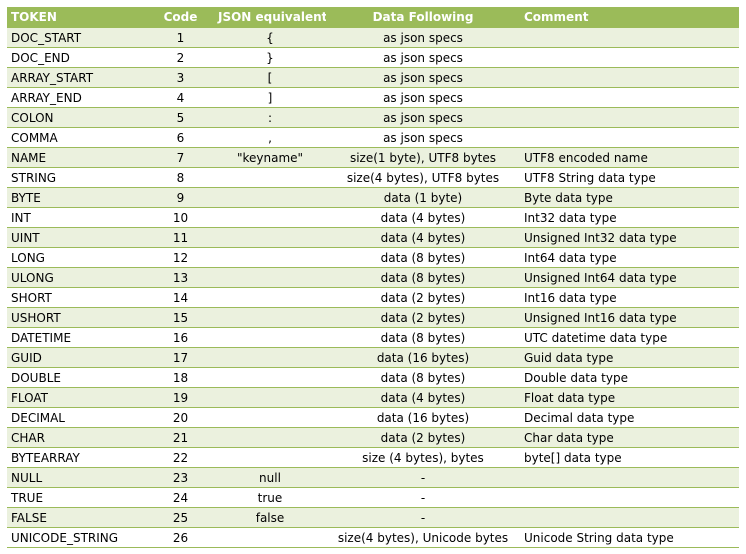  What do you see at coordinates (77, 277) in the screenshot?
I see `token-cell: ULONG` at bounding box center [77, 277].